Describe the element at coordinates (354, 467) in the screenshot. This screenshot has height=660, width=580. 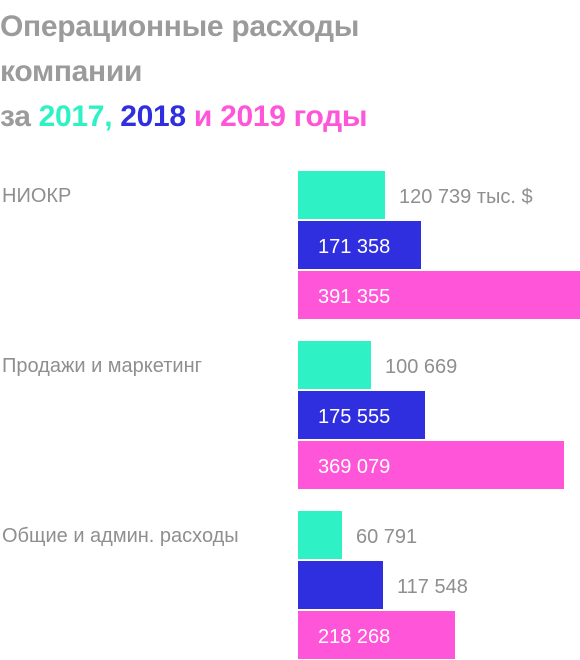
I see `data-label: 369 079` at that location.